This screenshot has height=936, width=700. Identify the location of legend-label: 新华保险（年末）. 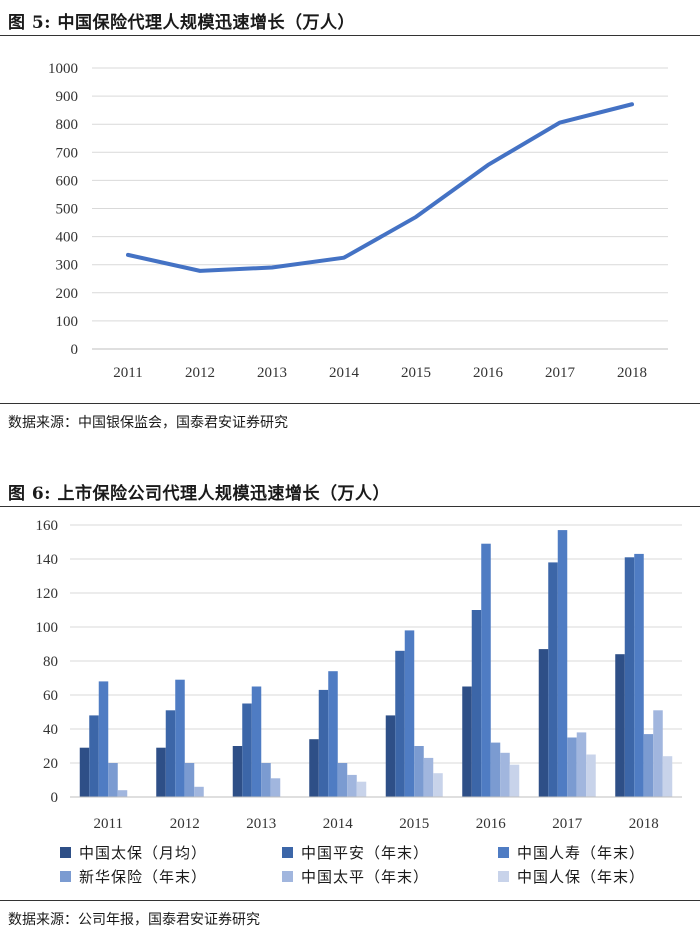
(143, 877).